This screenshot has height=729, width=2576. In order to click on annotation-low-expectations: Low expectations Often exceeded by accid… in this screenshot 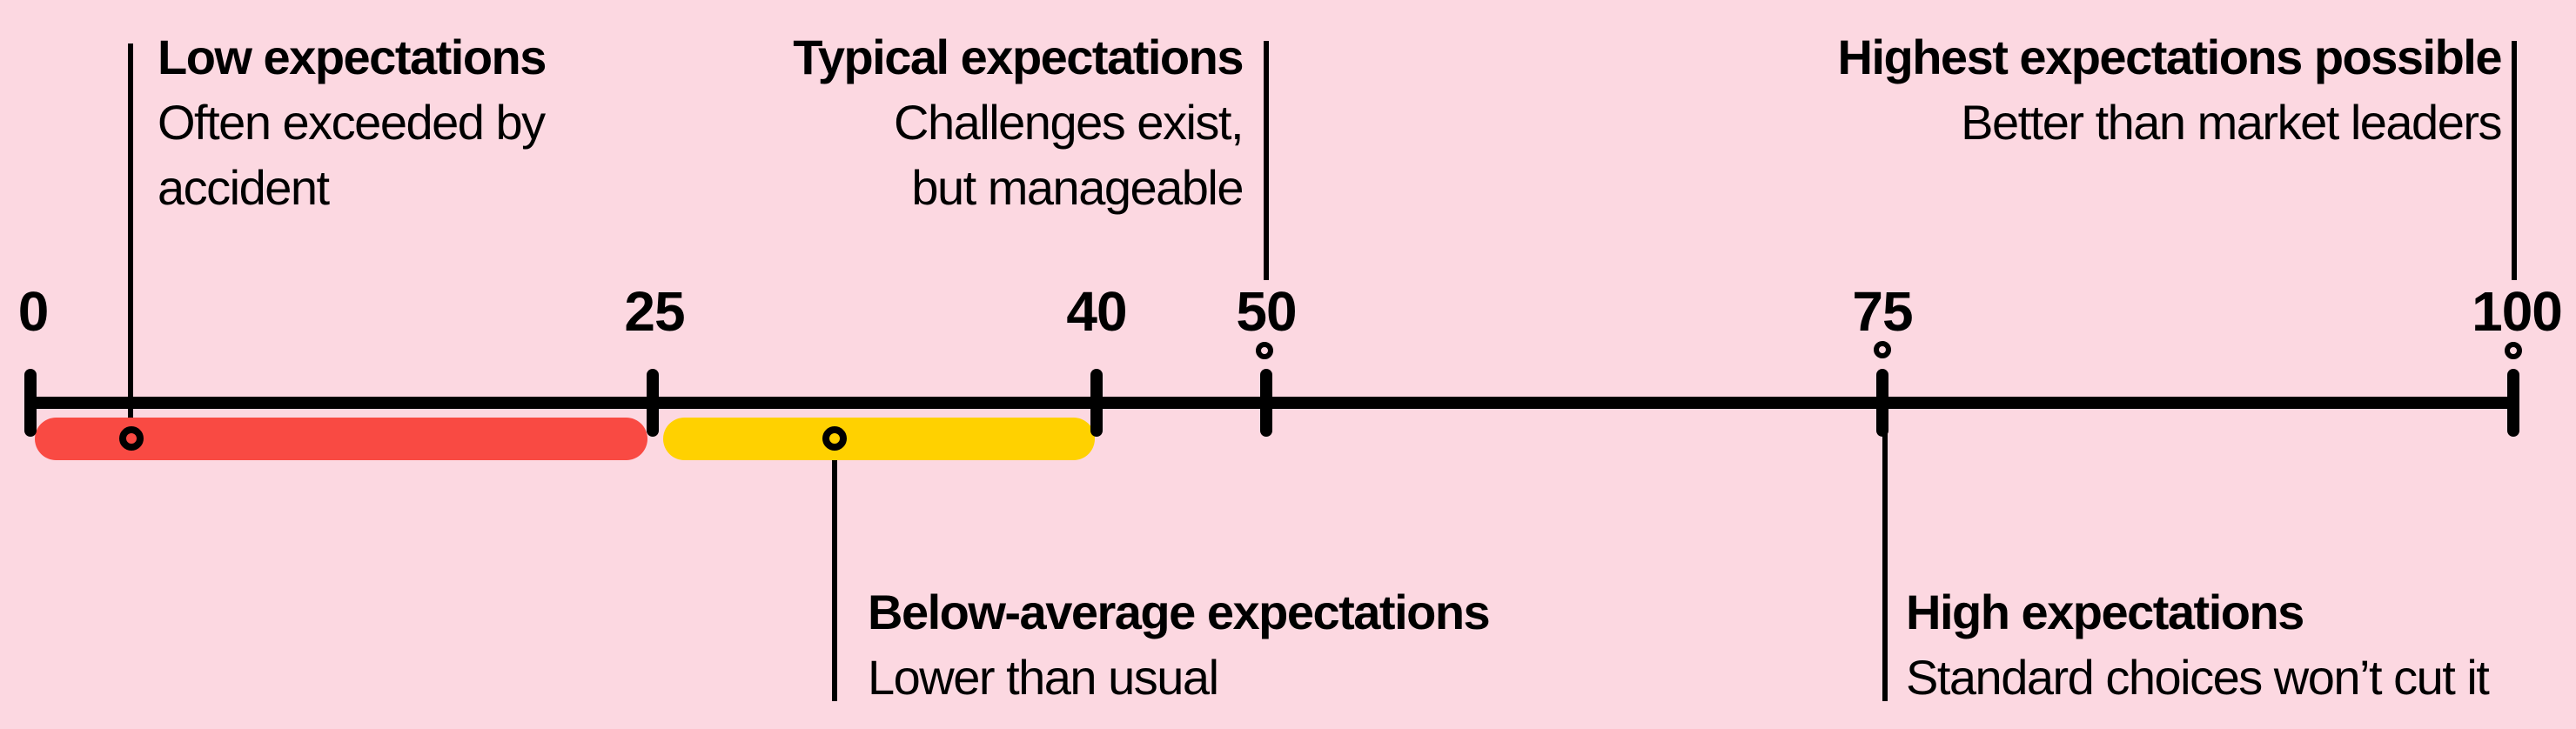, I will do `click(352, 122)`.